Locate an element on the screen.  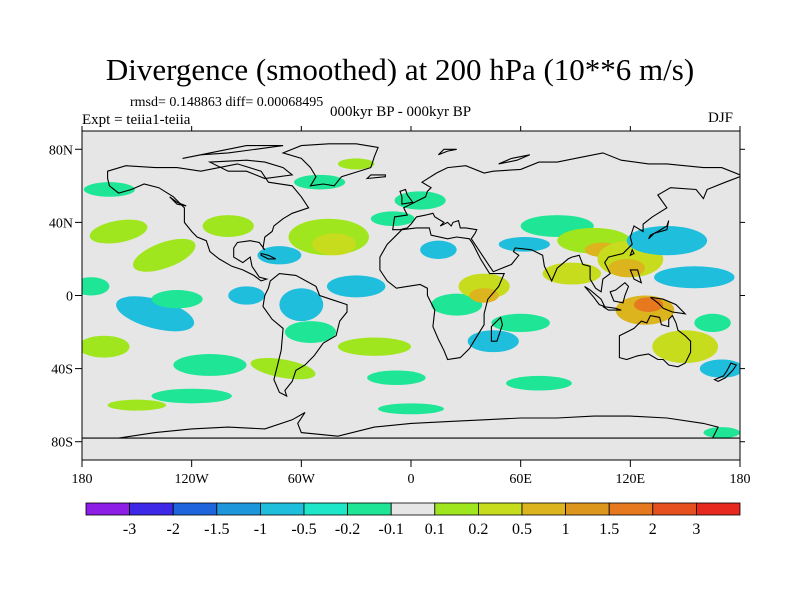
colorbar-label: 2 is located at coordinates (653, 529).